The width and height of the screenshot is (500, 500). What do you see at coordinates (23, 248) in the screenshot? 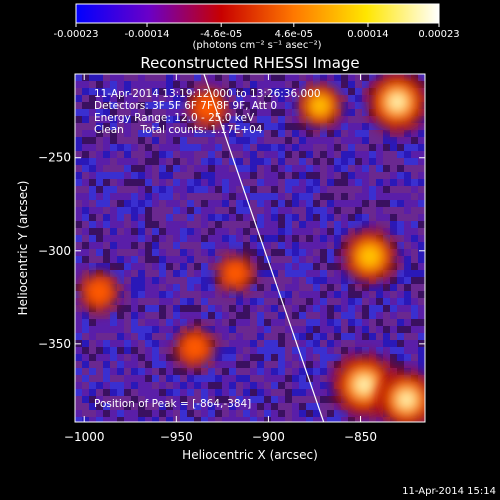
I see `y-axis-label: Heliocentric Y (arcsec)` at bounding box center [23, 248].